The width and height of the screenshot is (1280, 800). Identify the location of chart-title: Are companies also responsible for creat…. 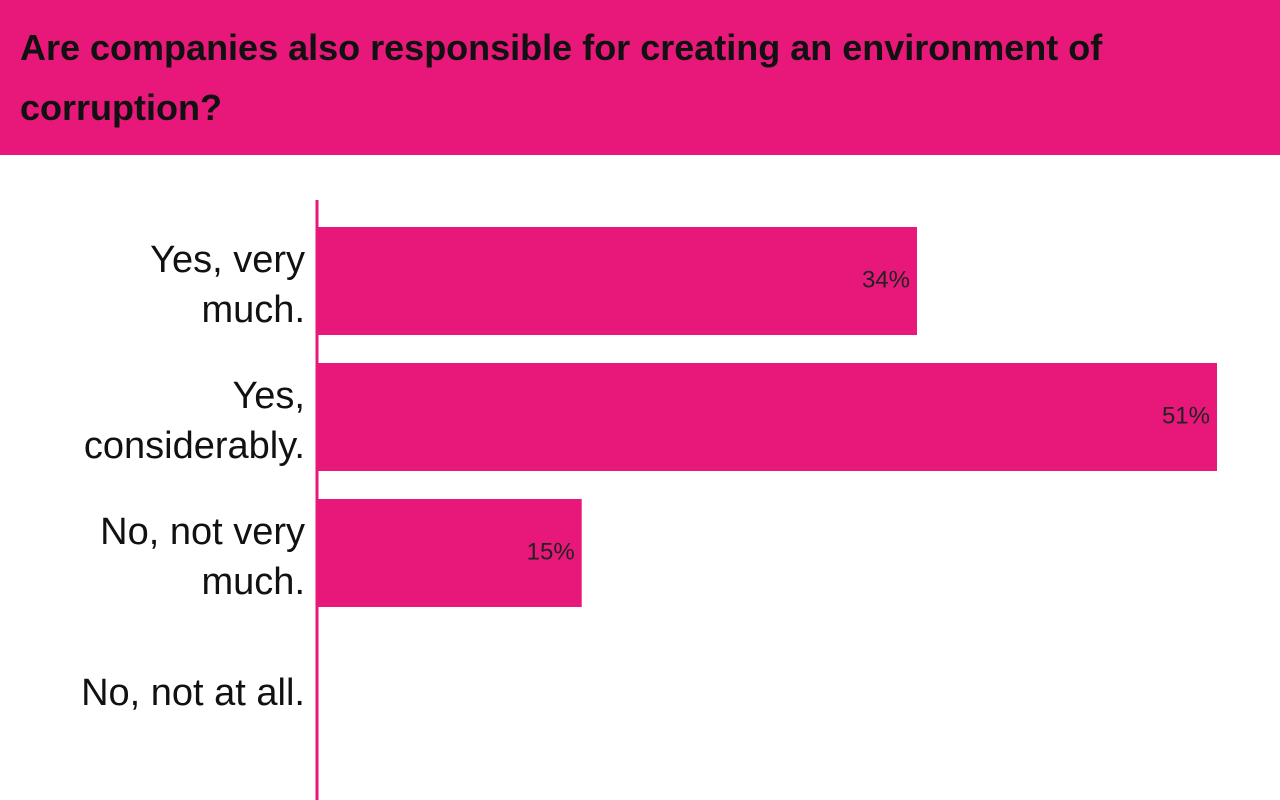
(561, 77).